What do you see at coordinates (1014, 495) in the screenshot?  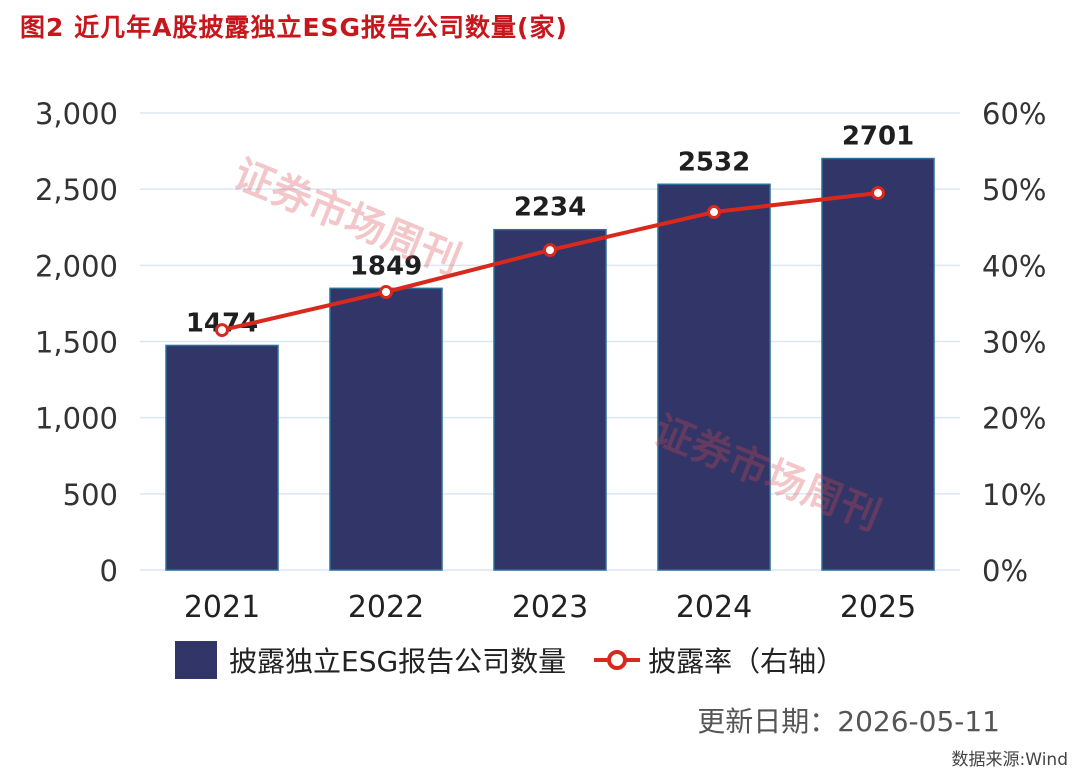 I see `y-right-tick-label: 10%` at bounding box center [1014, 495].